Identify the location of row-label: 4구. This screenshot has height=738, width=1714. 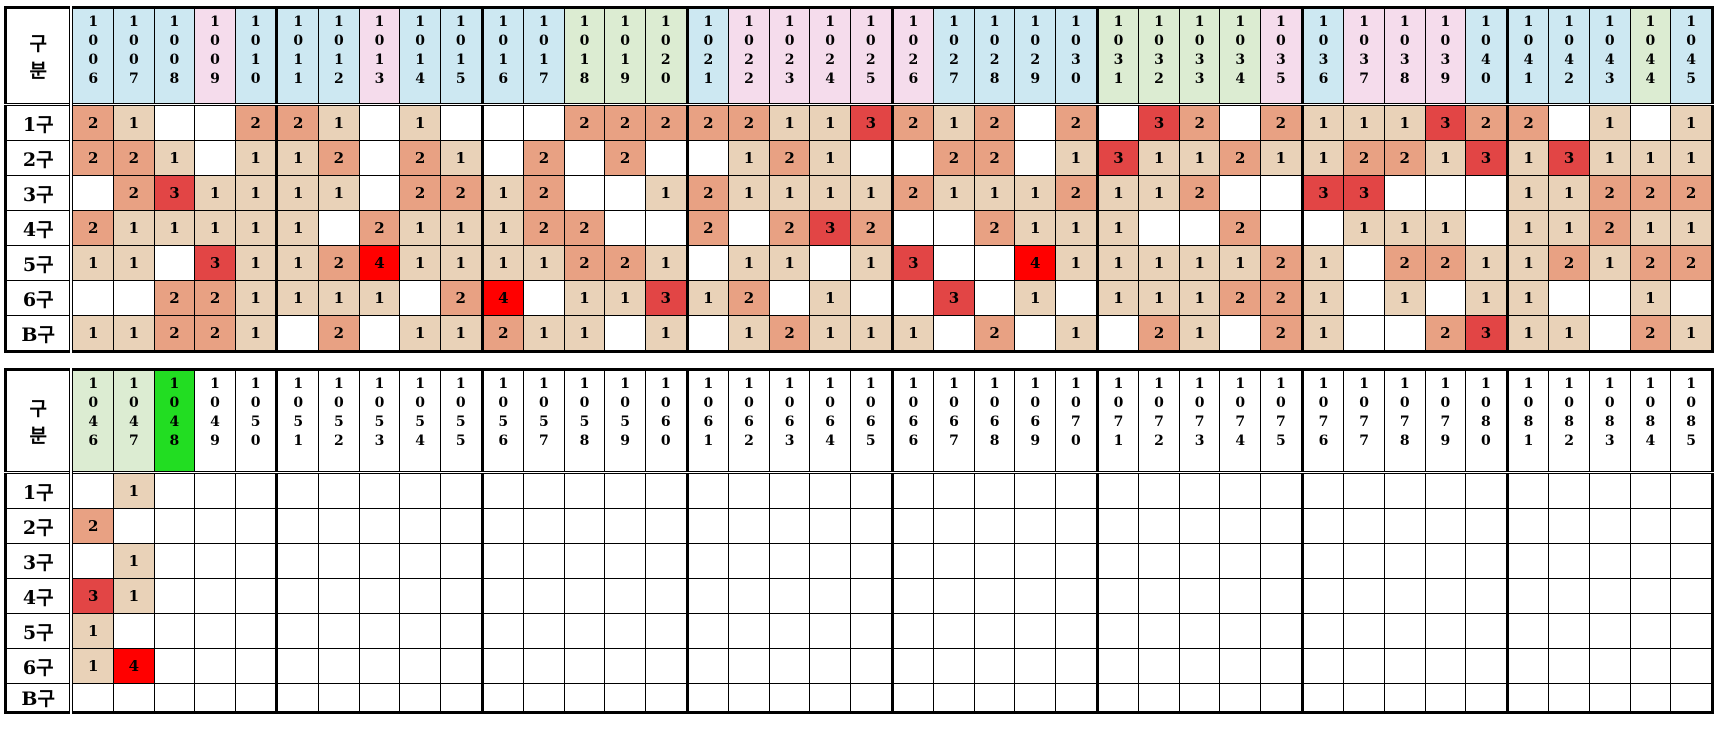
(39, 596).